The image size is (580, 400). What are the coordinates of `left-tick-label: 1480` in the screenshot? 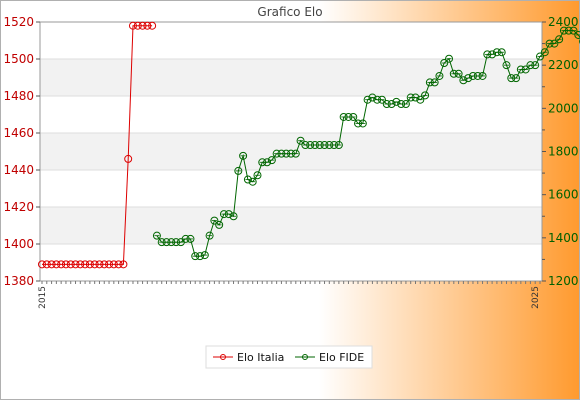 It's located at (18, 96).